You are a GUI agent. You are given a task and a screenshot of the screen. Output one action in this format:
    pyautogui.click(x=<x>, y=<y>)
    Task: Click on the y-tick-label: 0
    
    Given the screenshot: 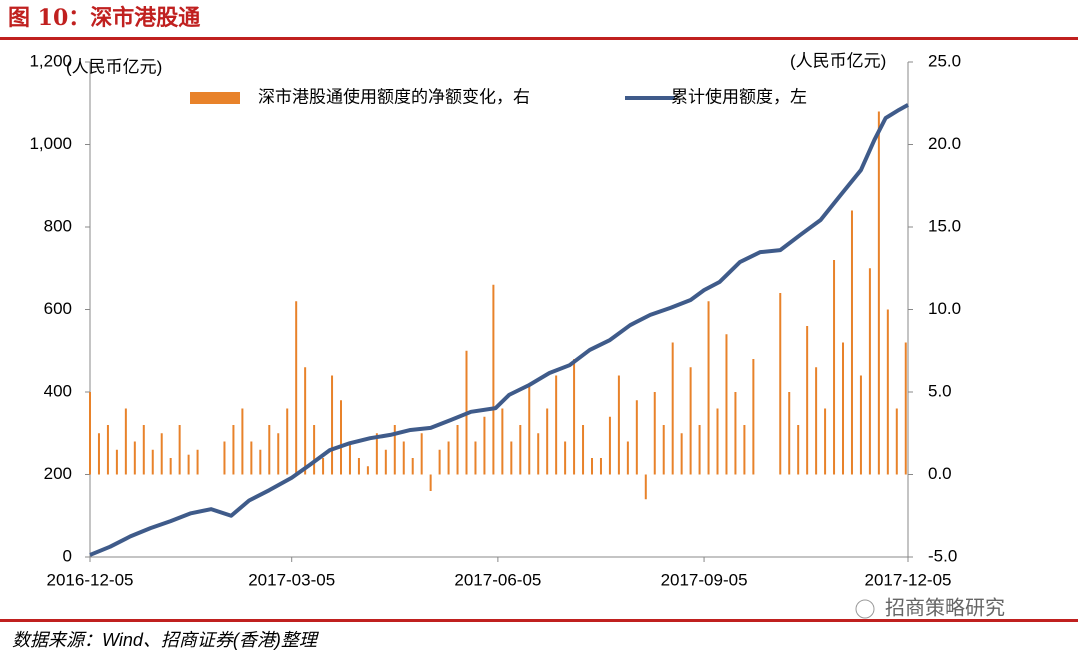 What is the action you would take?
    pyautogui.click(x=67, y=555)
    